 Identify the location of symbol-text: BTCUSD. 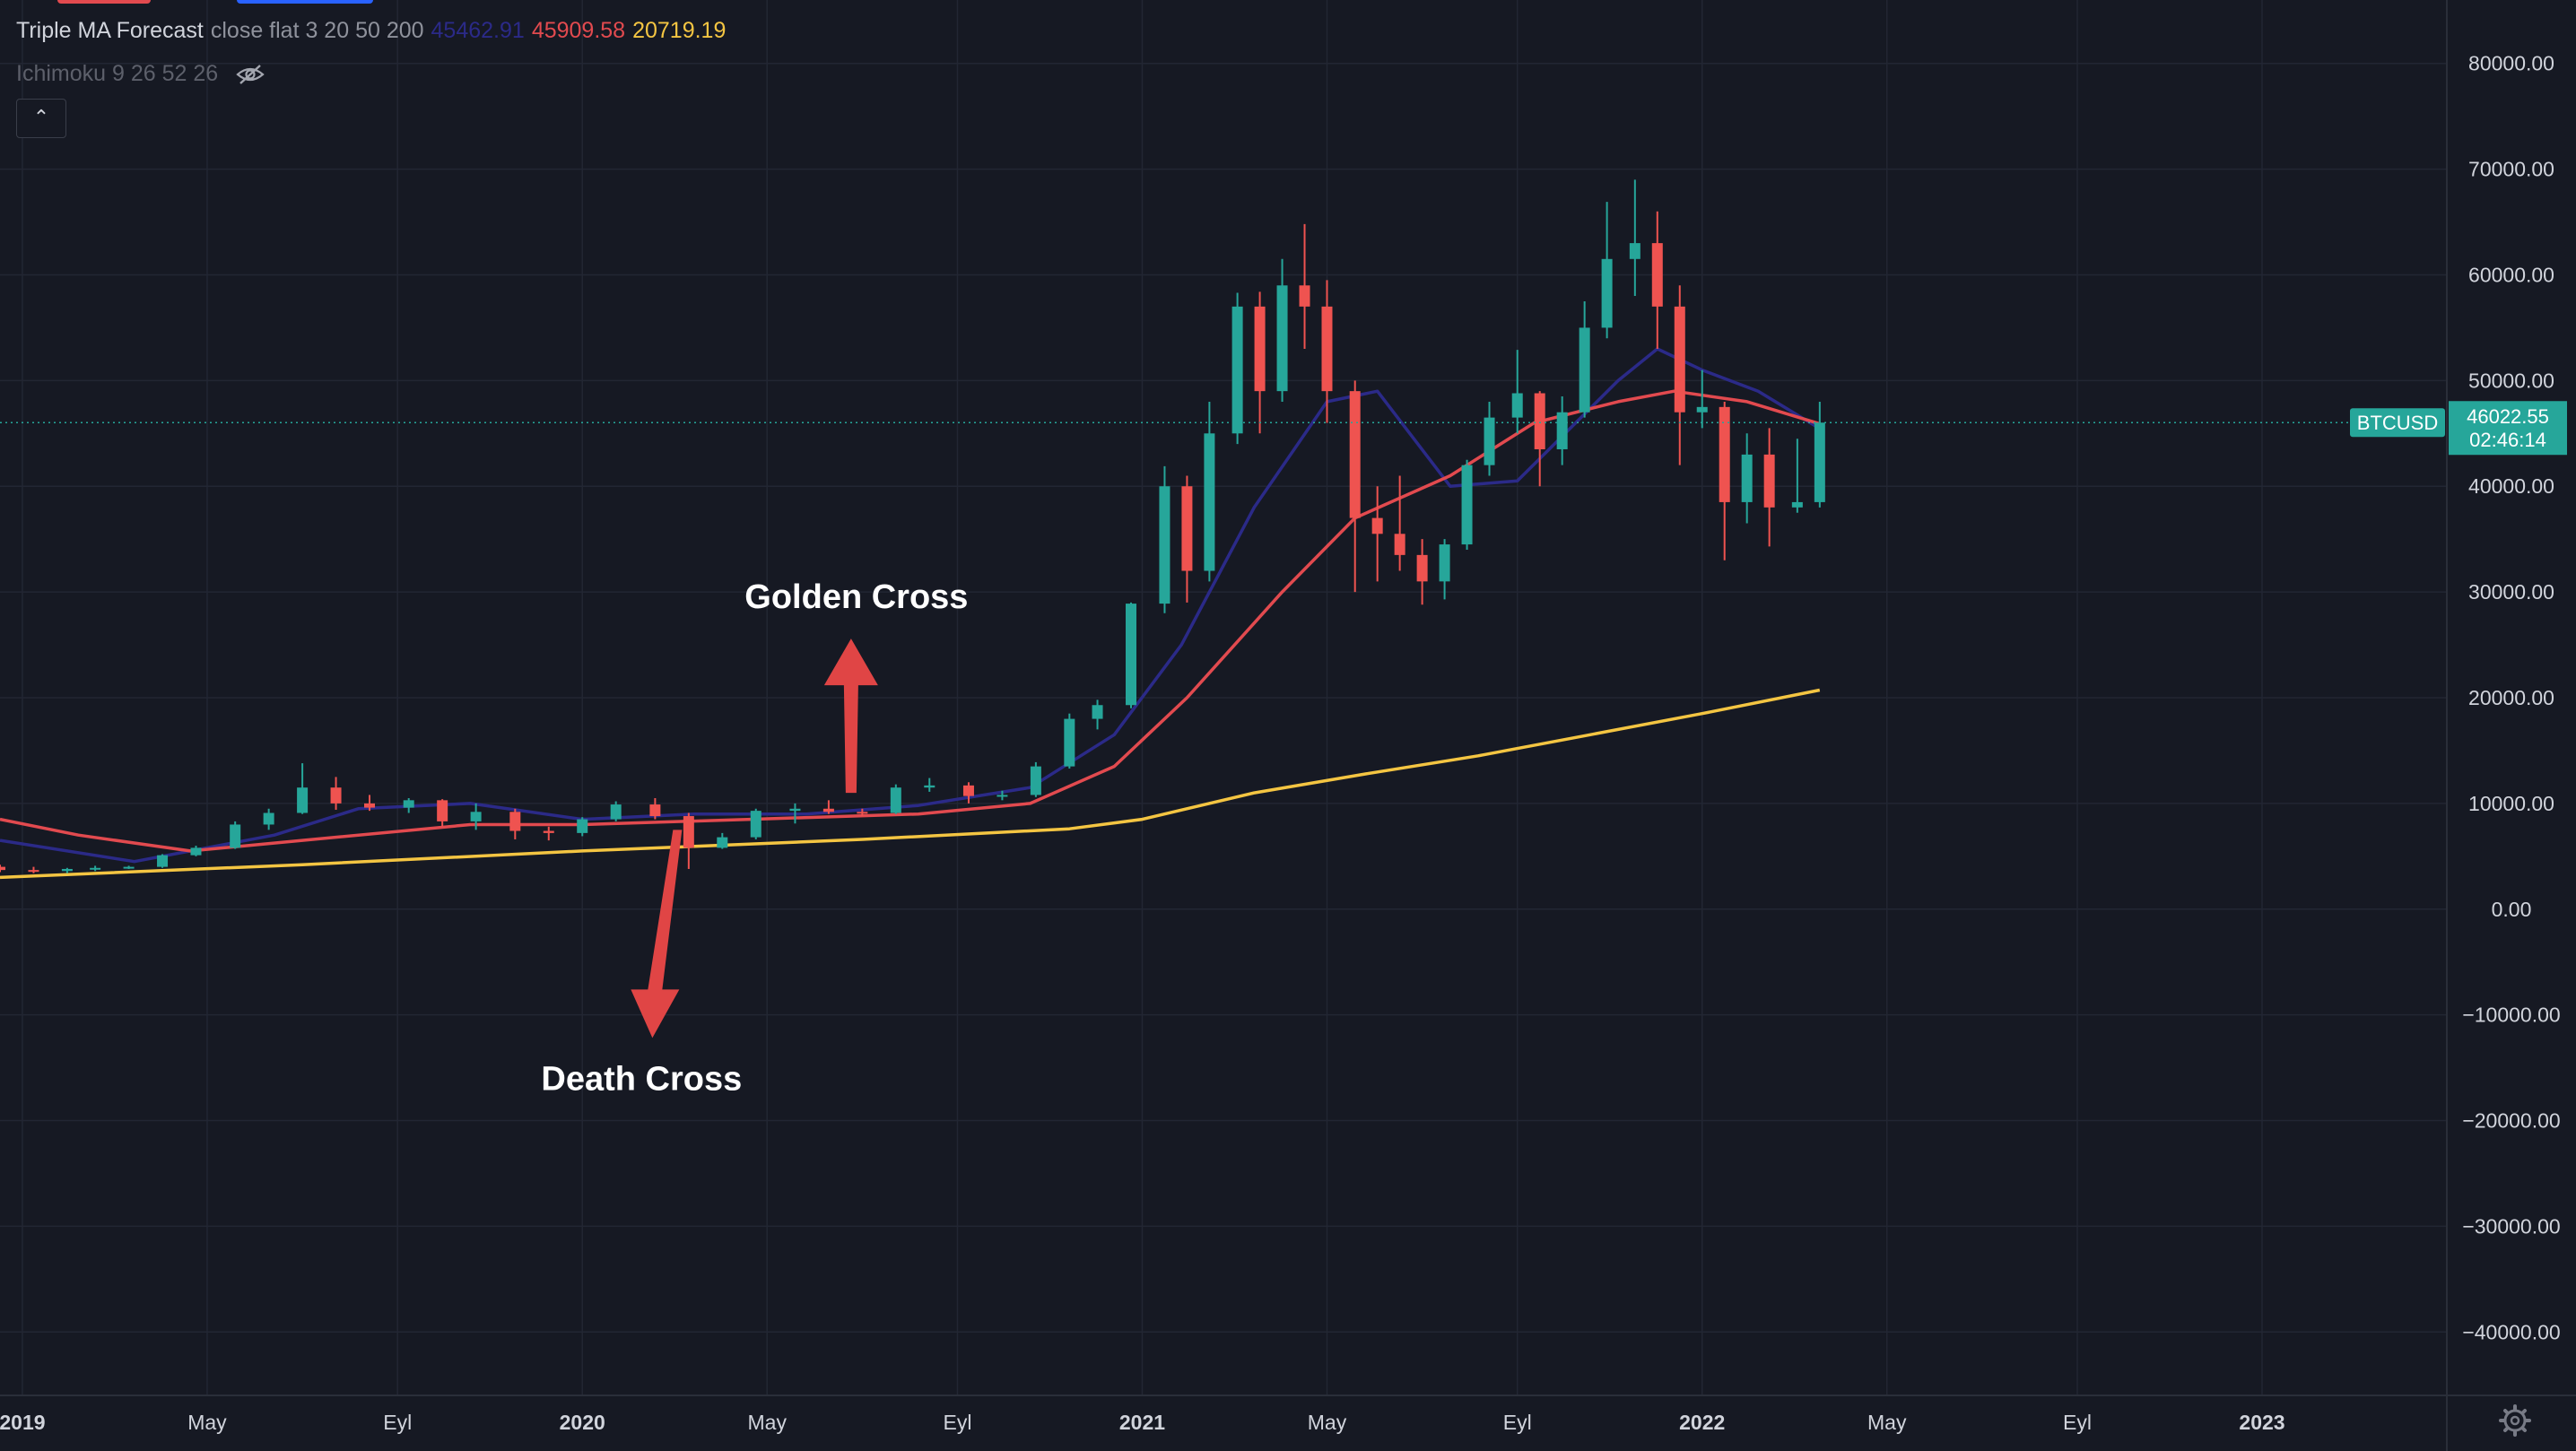
(2397, 423).